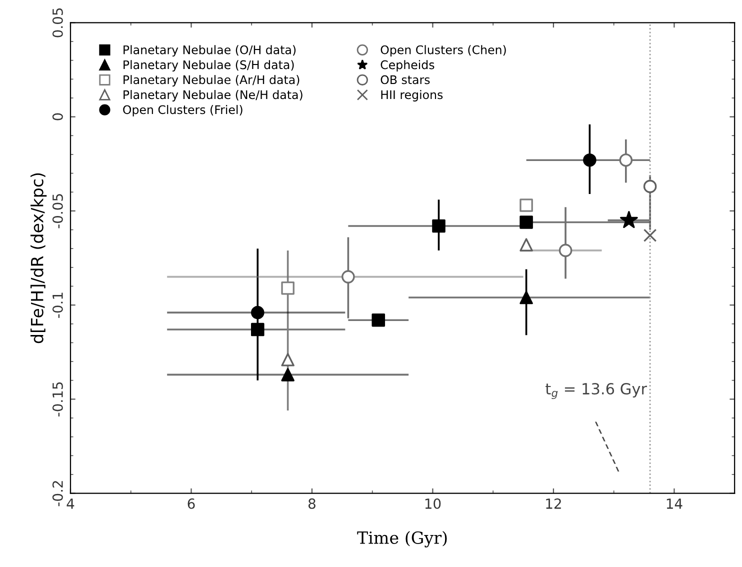  I want to click on x-axis-title: Time (Gyr), so click(402, 539).